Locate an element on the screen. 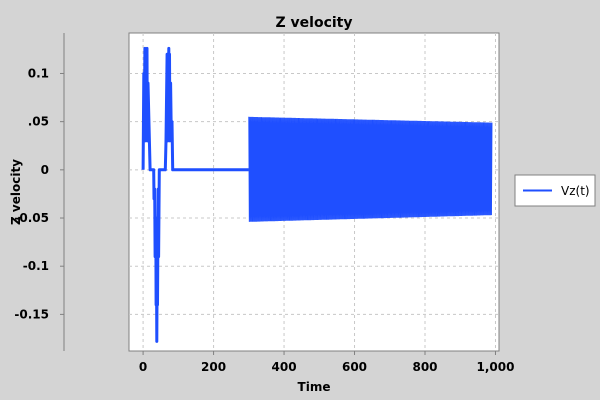 The height and width of the screenshot is (400, 600). y-tick-label: .05 is located at coordinates (38, 122).